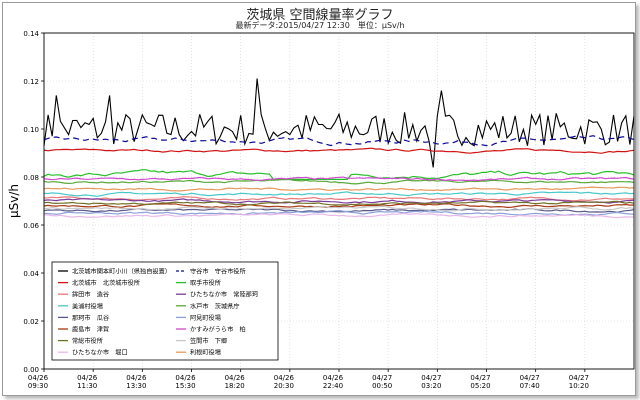 This screenshot has width=640, height=400. Describe the element at coordinates (31, 274) in the screenshot. I see `y-tick-label: 0.04` at that location.